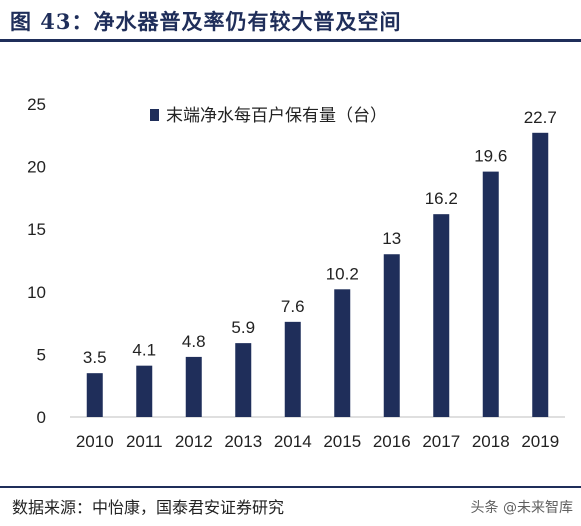 This screenshot has width=581, height=526. What do you see at coordinates (441, 441) in the screenshot?
I see `x-tick-label: 2017` at bounding box center [441, 441].